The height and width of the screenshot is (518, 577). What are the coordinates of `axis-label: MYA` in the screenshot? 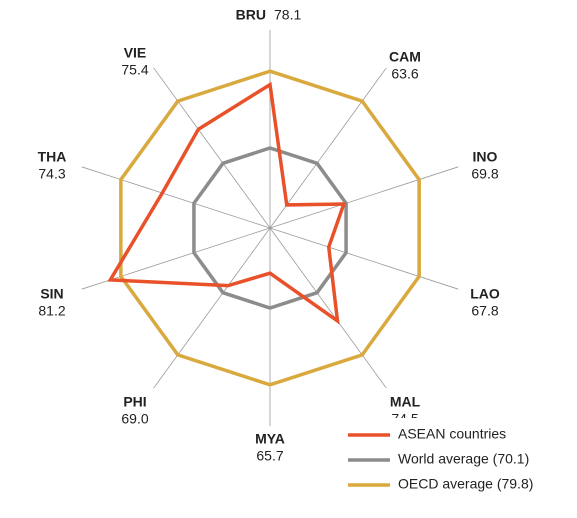 It's located at (270, 439).